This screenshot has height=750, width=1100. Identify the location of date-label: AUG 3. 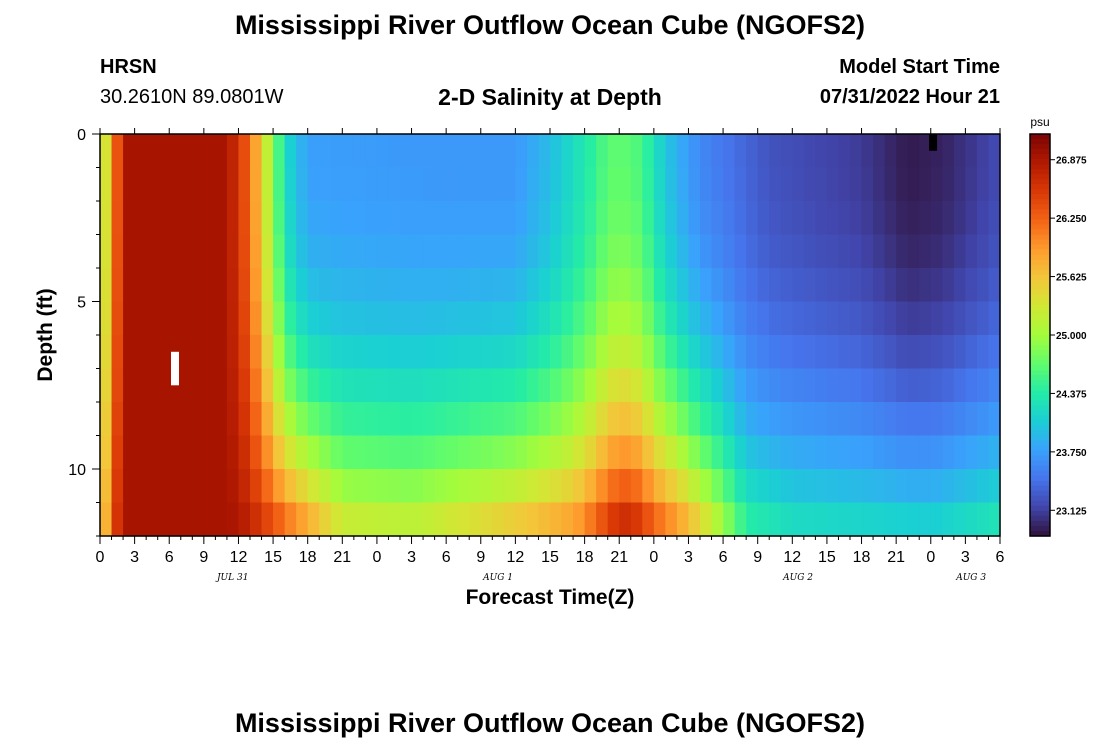
(970, 578).